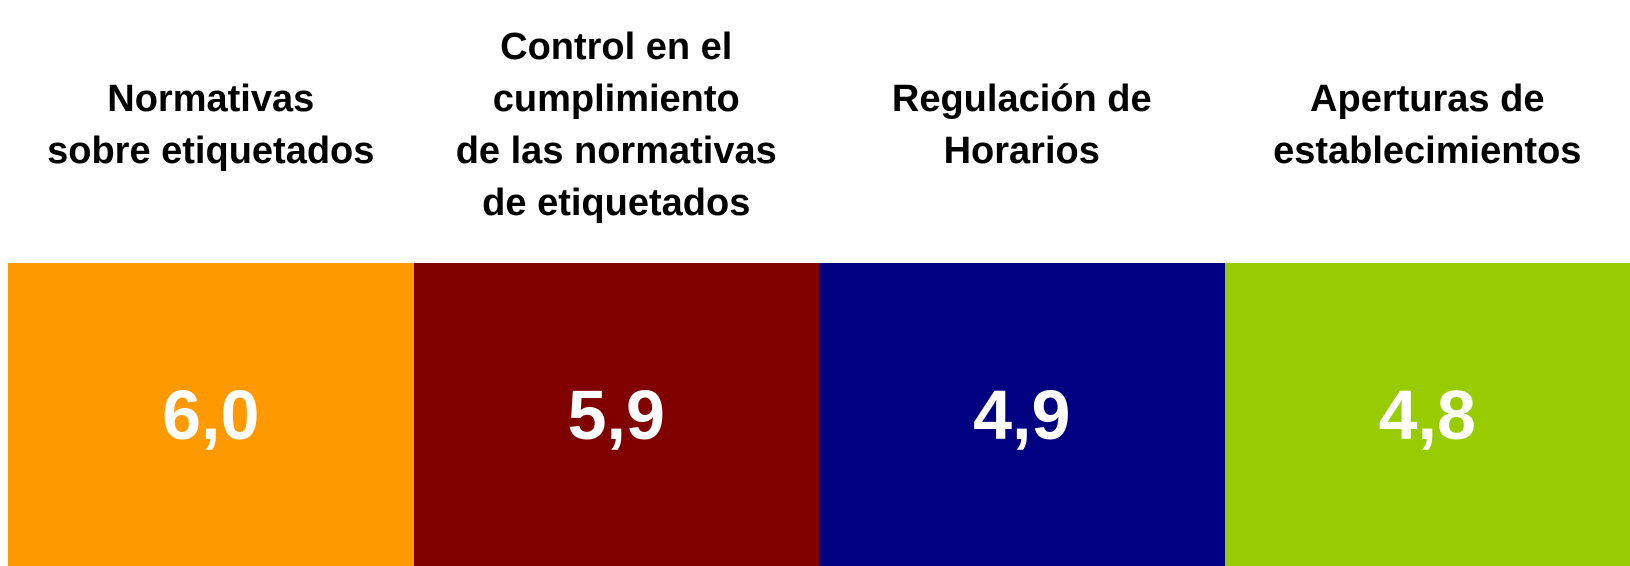 This screenshot has width=1630, height=566. Describe the element at coordinates (1427, 151) in the screenshot. I see `label-line: establecimientos` at that location.